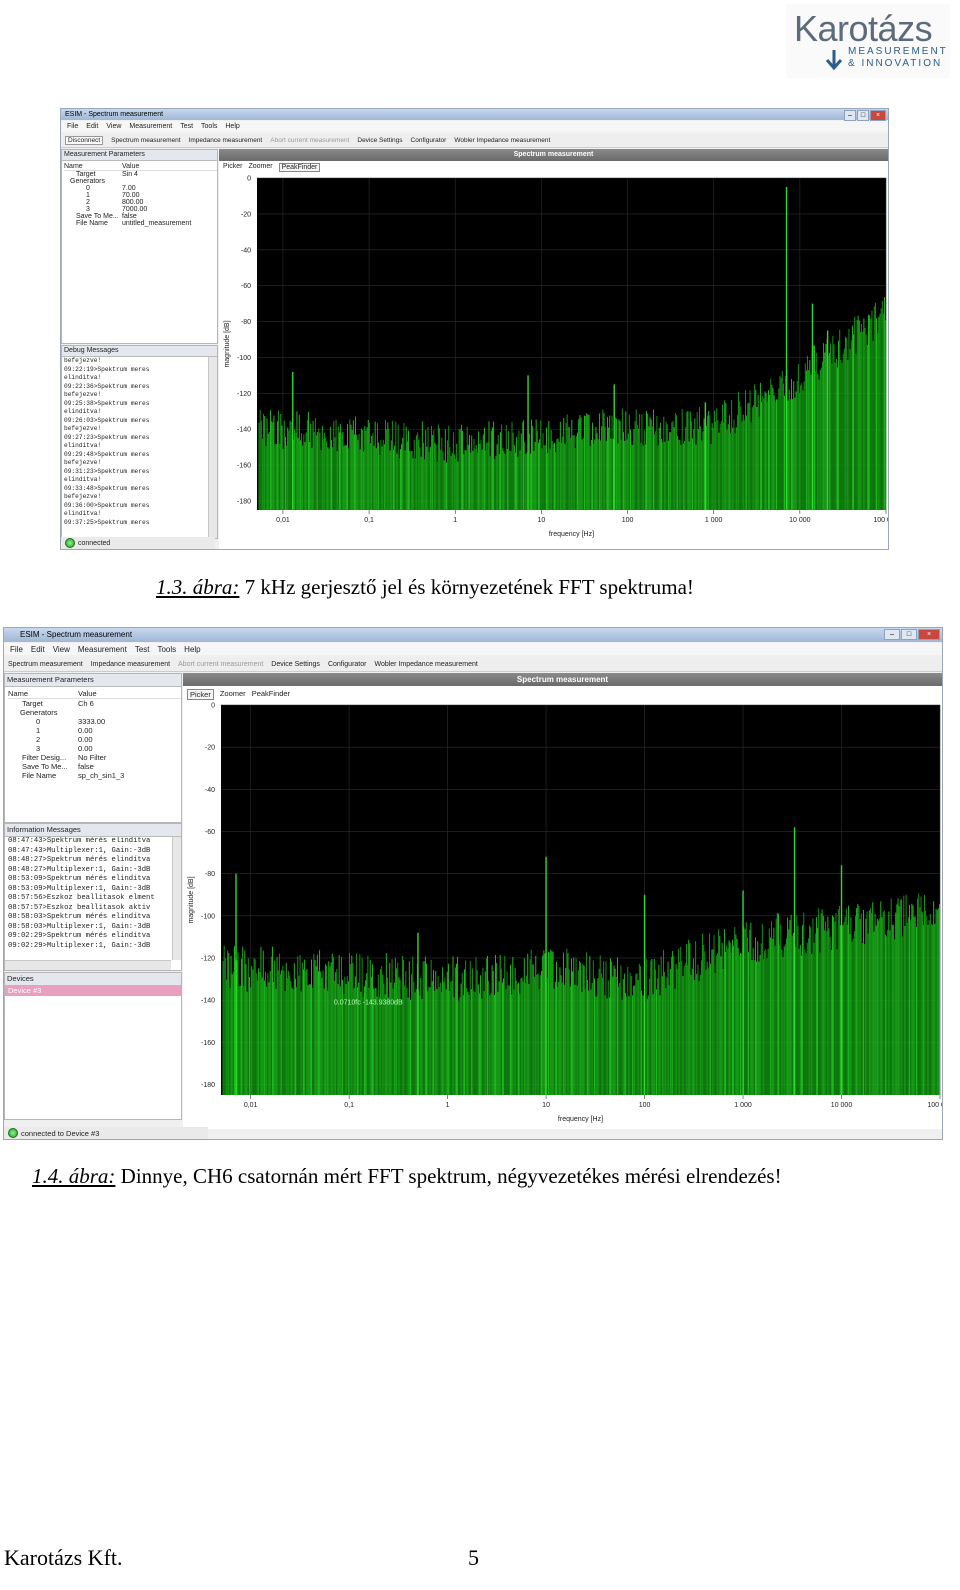  What do you see at coordinates (84, 140) in the screenshot?
I see `disconnect-button: Disconnect` at bounding box center [84, 140].